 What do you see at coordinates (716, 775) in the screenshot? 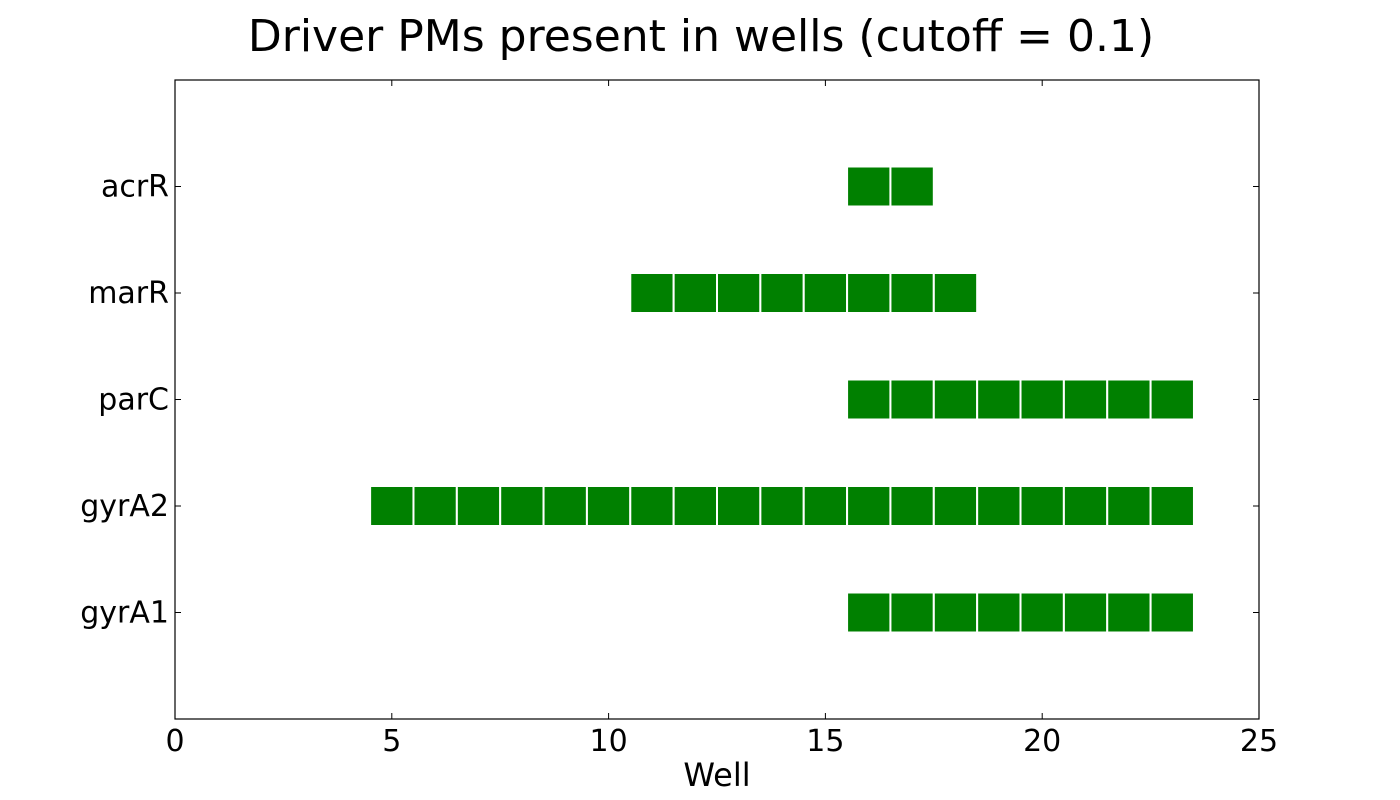
I see `x-axis-label: Well` at bounding box center [716, 775].